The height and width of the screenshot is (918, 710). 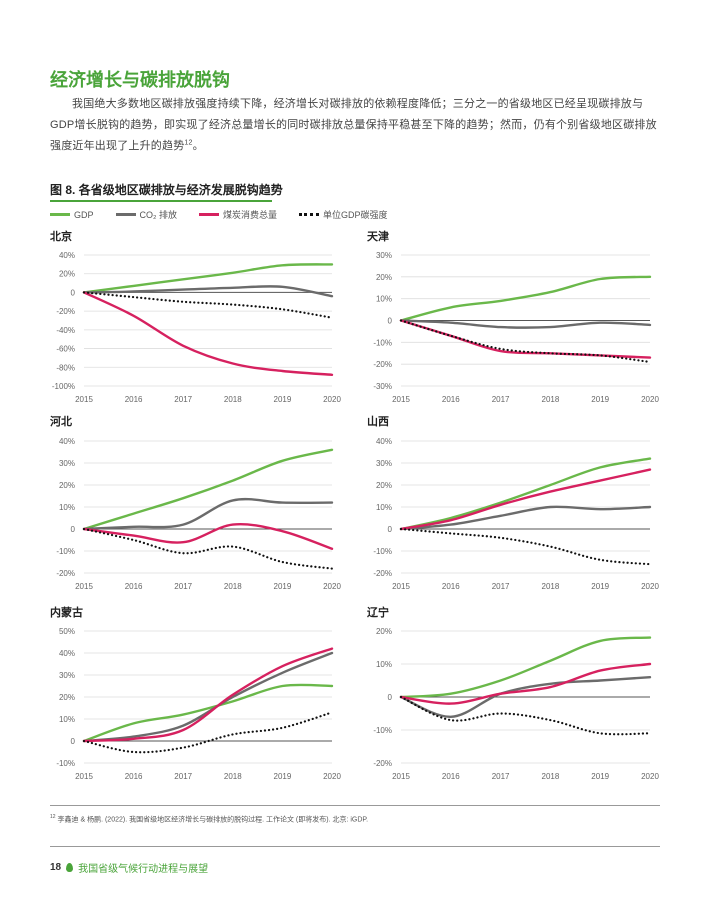 I want to click on panel-title: 河北, so click(x=61, y=421).